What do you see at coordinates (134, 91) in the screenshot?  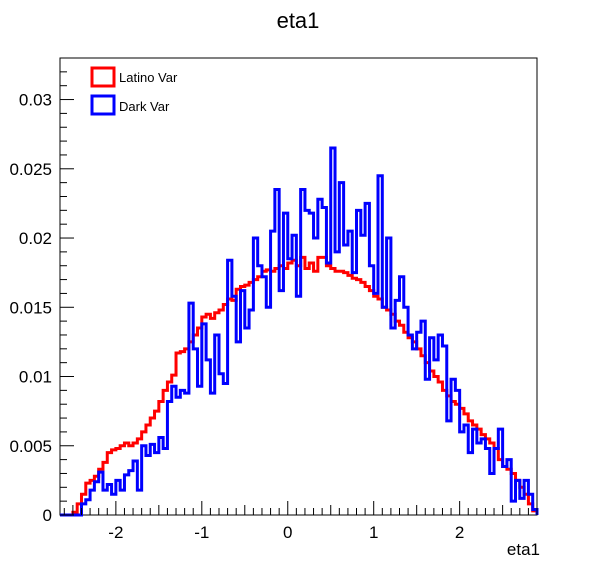 I see `legend: Latino Var Dark Var` at bounding box center [134, 91].